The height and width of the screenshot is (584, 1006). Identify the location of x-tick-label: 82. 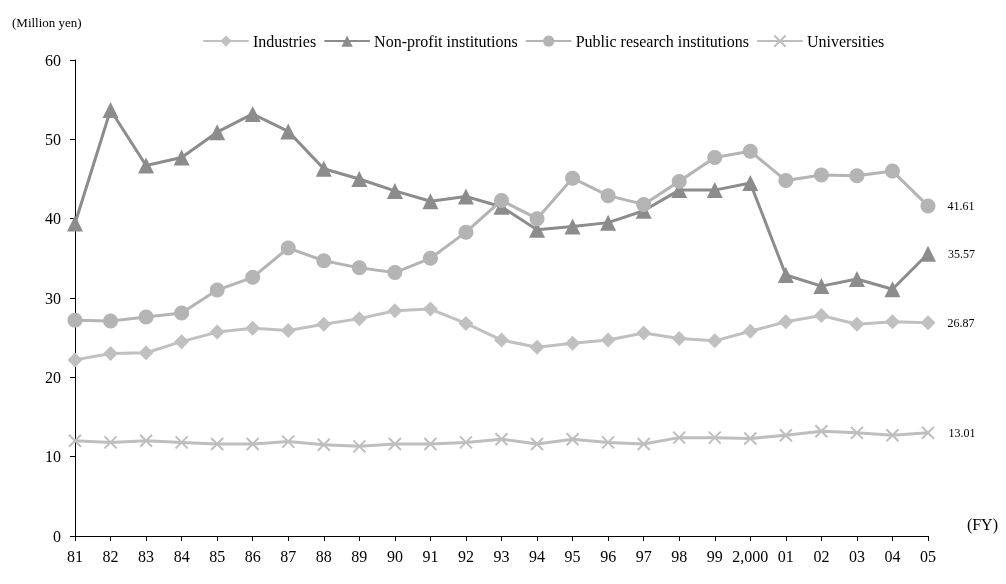
(110, 556).